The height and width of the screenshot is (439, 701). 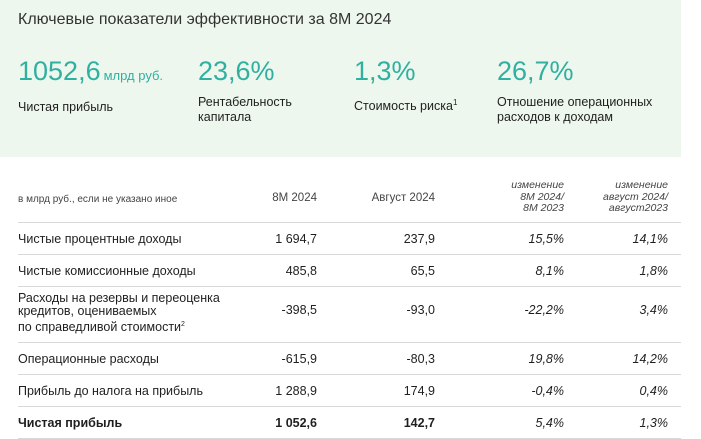 I want to click on cell-change-august: 14,2%, so click(x=650, y=359).